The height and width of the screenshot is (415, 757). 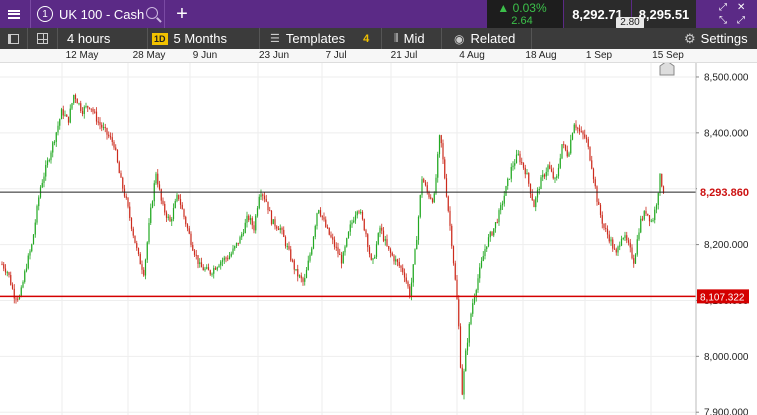 What do you see at coordinates (43, 38) in the screenshot?
I see `layout-button` at bounding box center [43, 38].